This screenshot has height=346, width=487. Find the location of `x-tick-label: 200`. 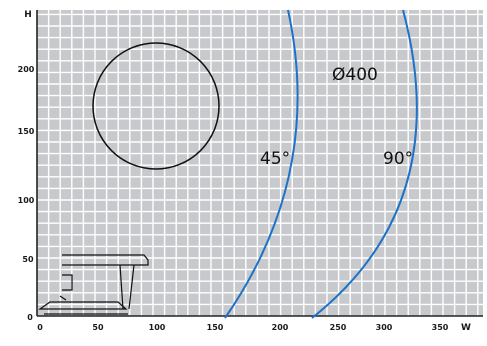

x-tick-label: 200 is located at coordinates (280, 327).